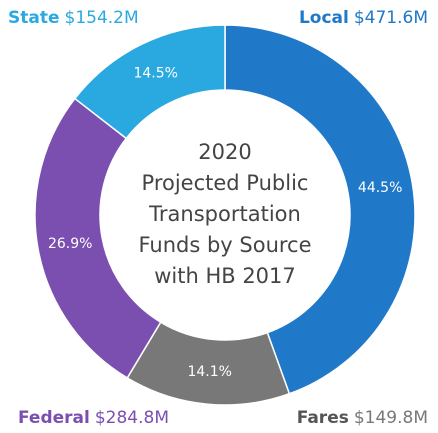 The image size is (438, 433). I want to click on amount-label: $149.8M, so click(391, 418).